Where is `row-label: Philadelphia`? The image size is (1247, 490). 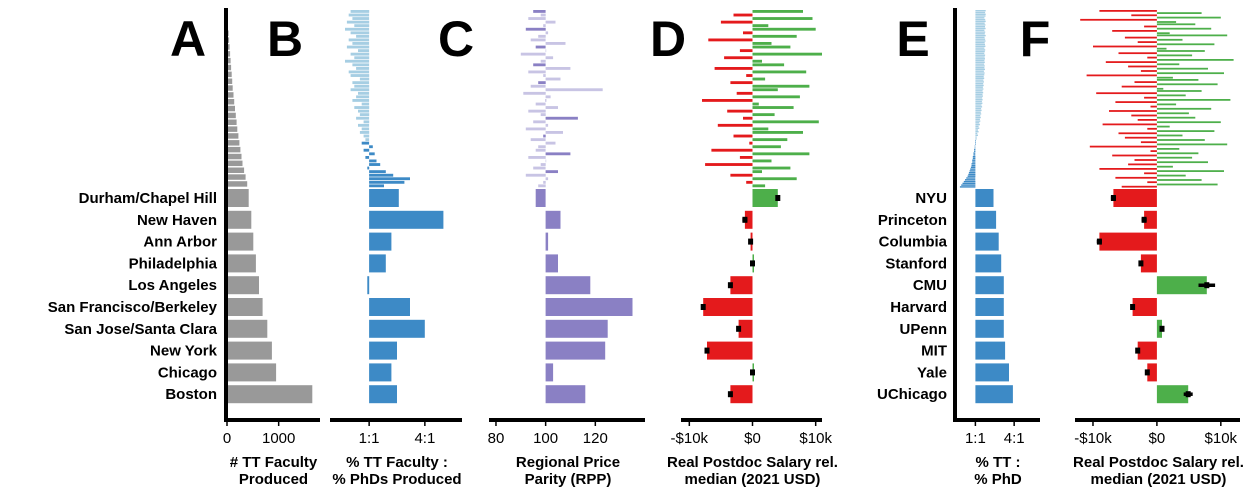 row-label: Philadelphia is located at coordinates (173, 263).